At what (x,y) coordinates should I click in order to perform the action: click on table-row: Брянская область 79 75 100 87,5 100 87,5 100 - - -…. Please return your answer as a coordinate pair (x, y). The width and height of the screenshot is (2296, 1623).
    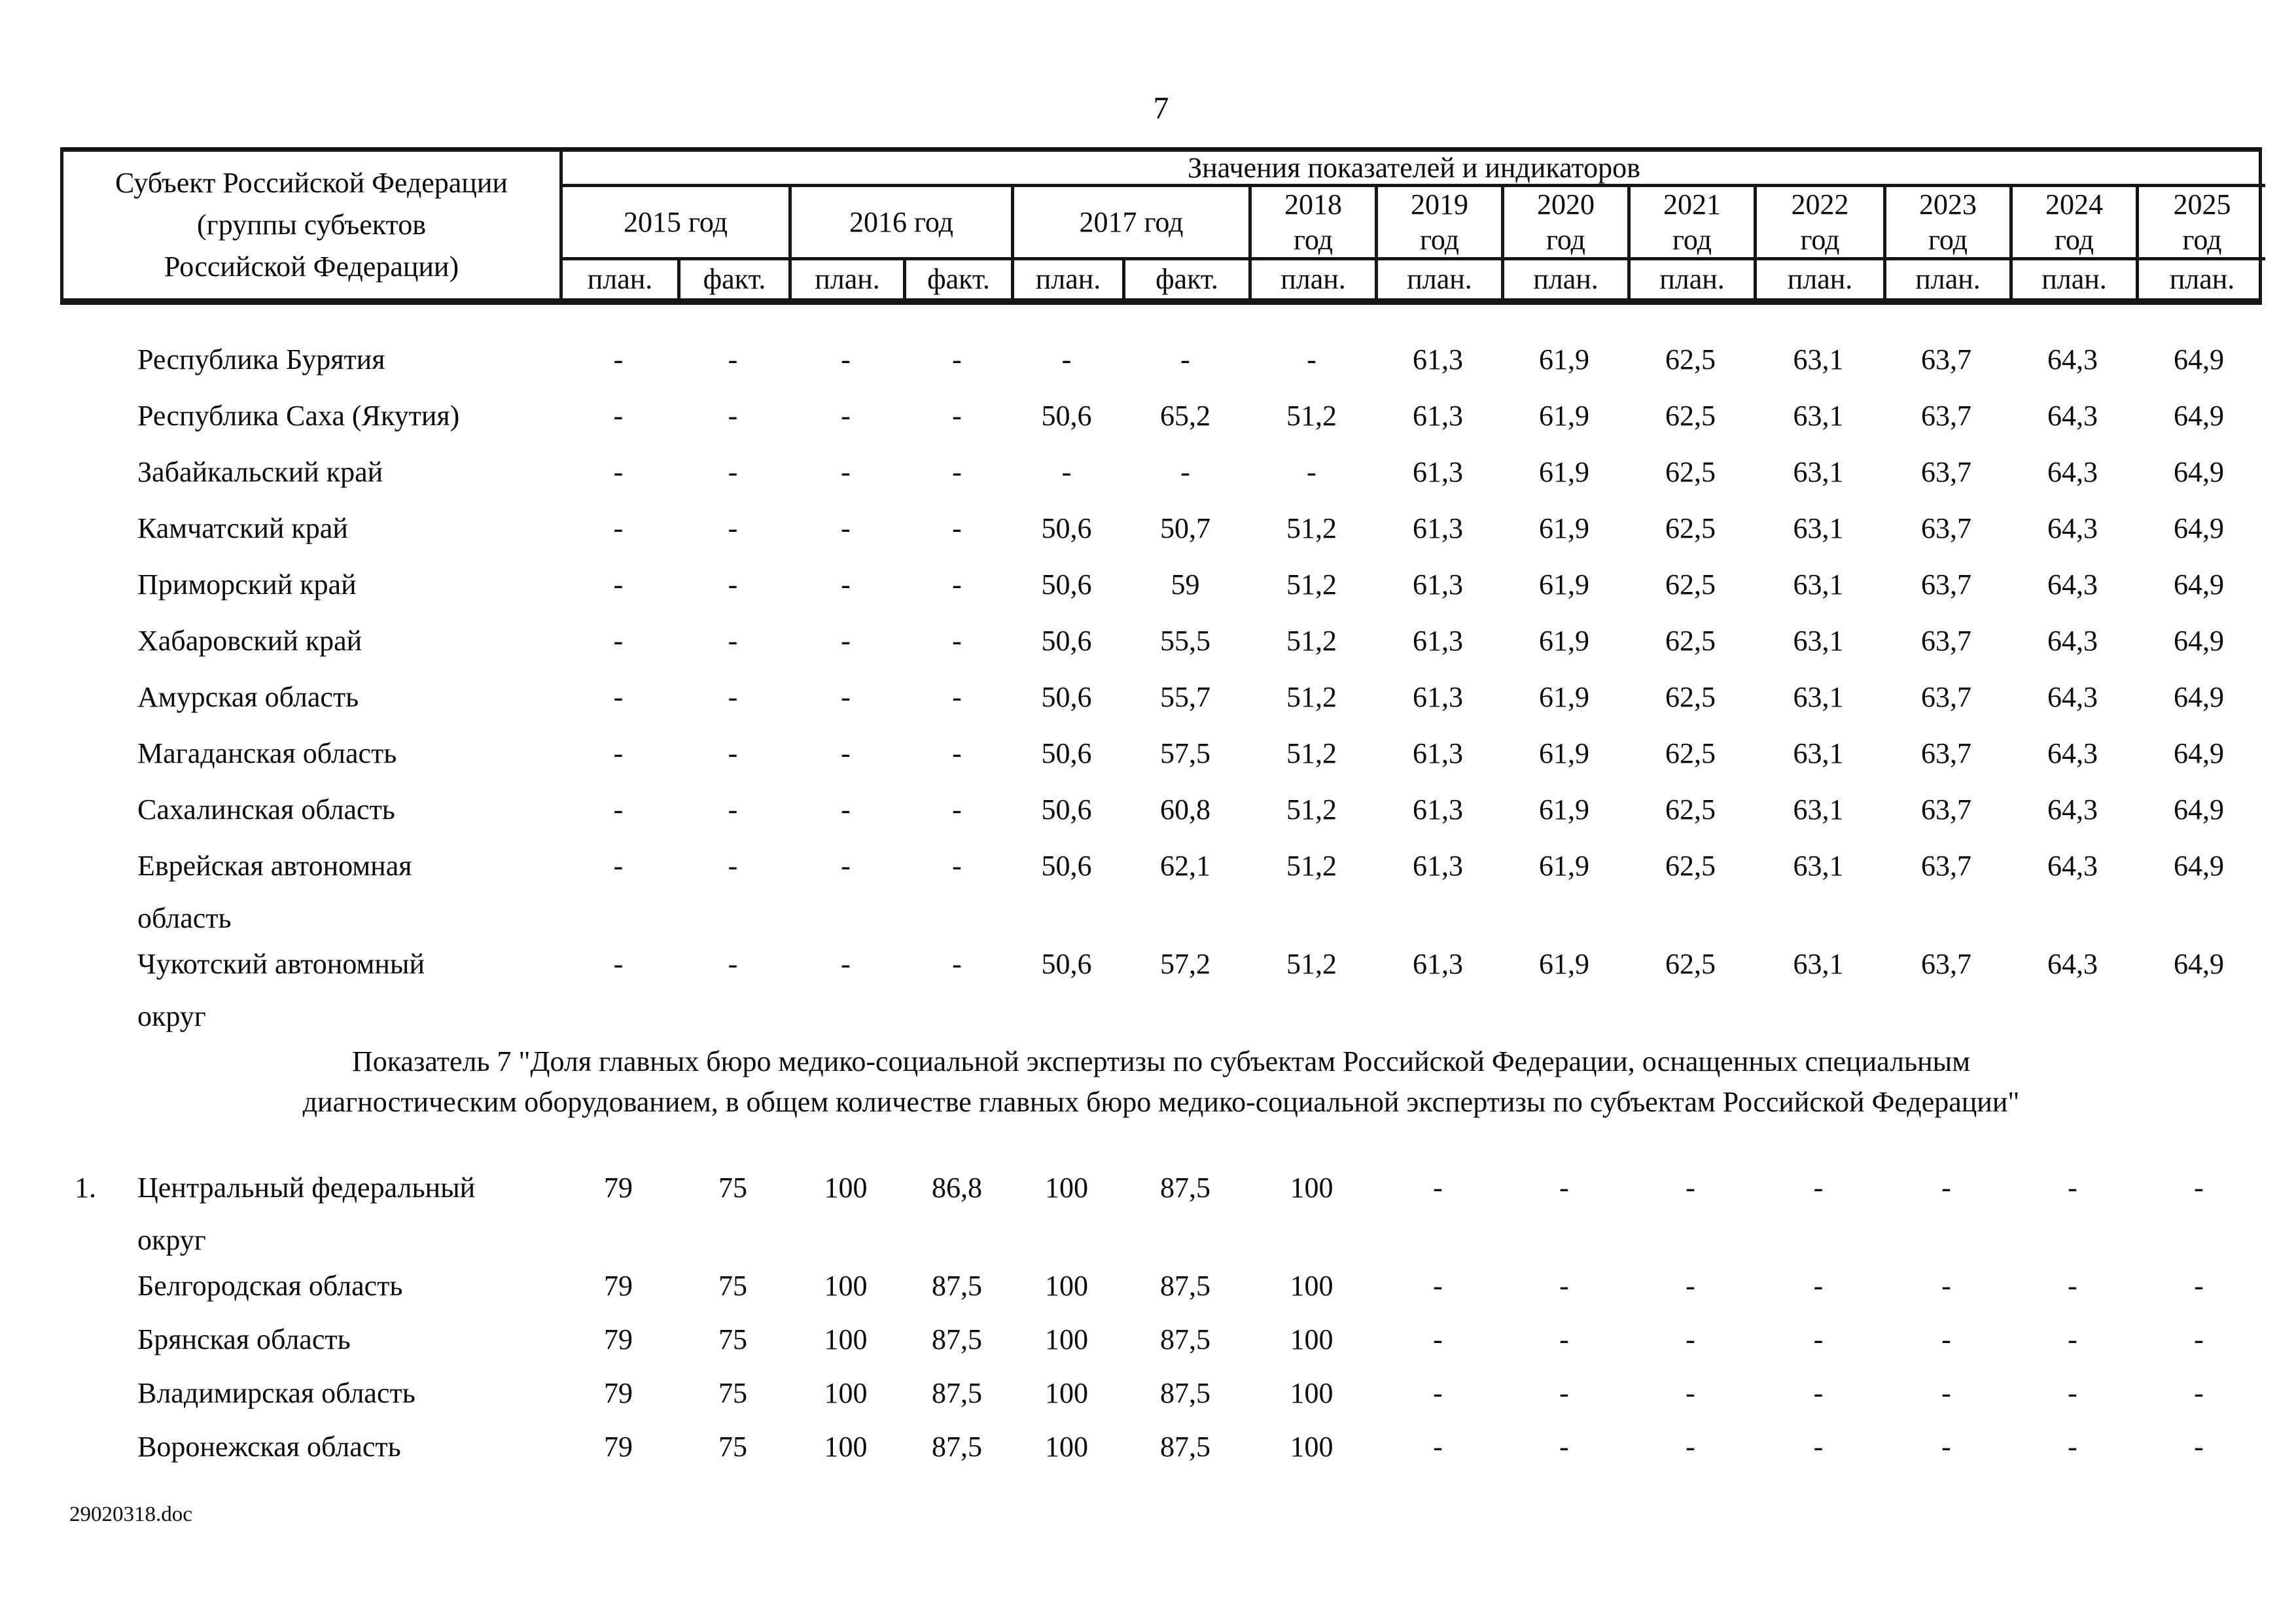
    Looking at the image, I should click on (1161, 1341).